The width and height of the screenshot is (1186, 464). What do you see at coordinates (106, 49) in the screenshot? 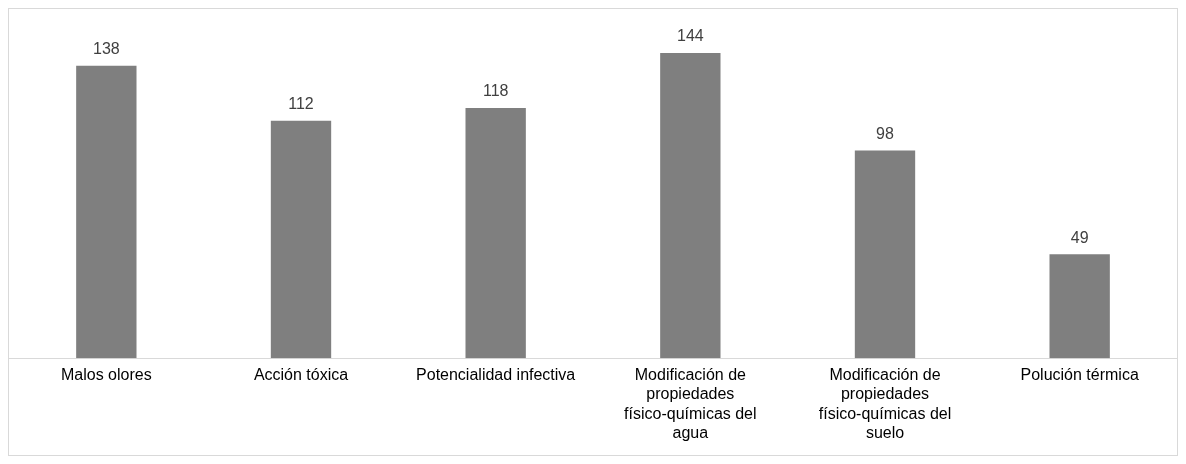
I see `data-label: 138` at bounding box center [106, 49].